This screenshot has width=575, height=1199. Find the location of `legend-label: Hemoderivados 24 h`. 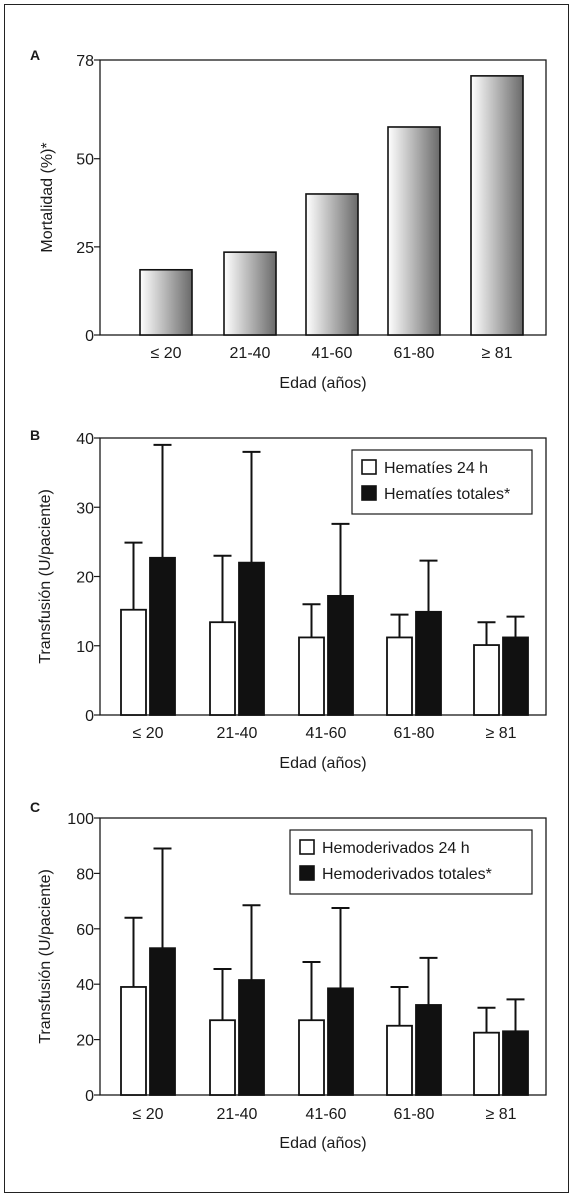

legend-label: Hemoderivados 24 h is located at coordinates (396, 848).